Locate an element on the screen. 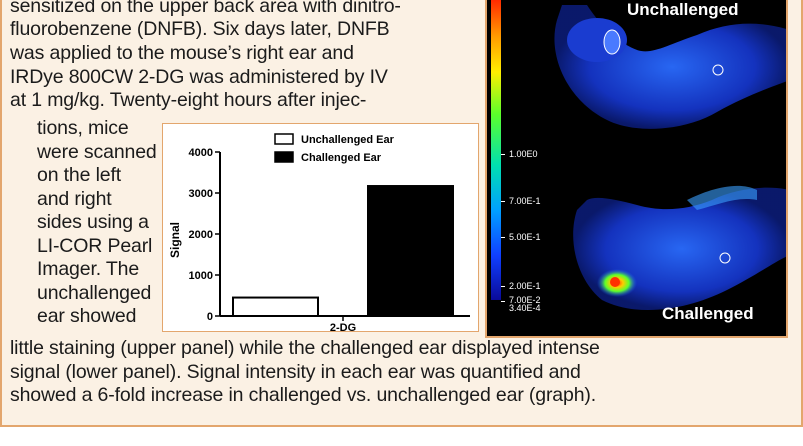 This screenshot has width=803, height=446. text-line: Imager. The is located at coordinates (88, 269).